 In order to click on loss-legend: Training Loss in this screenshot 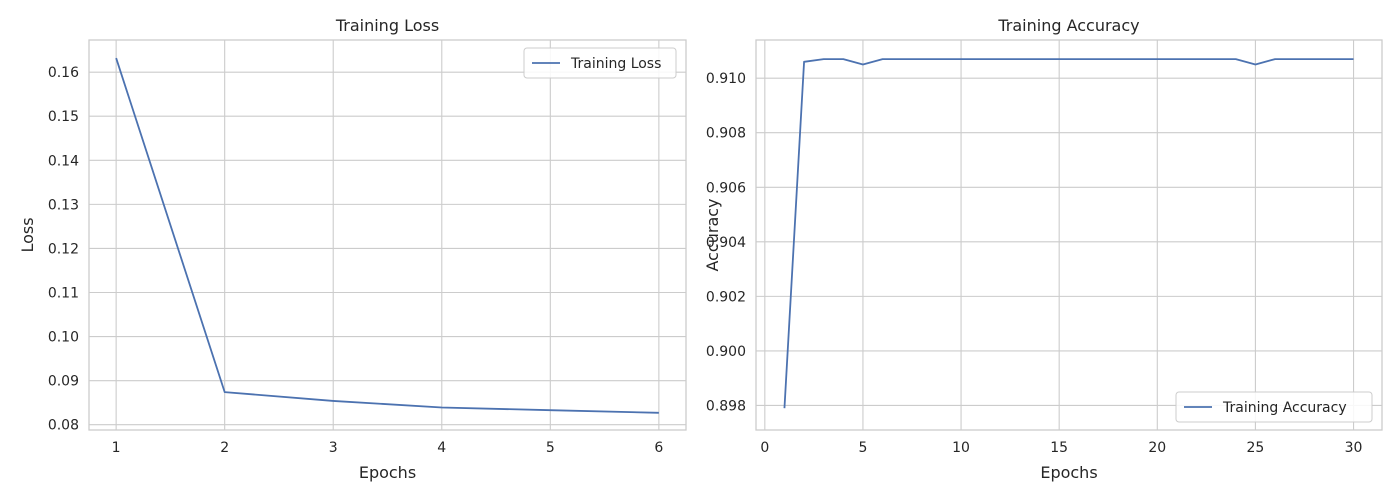, I will do `click(600, 63)`.